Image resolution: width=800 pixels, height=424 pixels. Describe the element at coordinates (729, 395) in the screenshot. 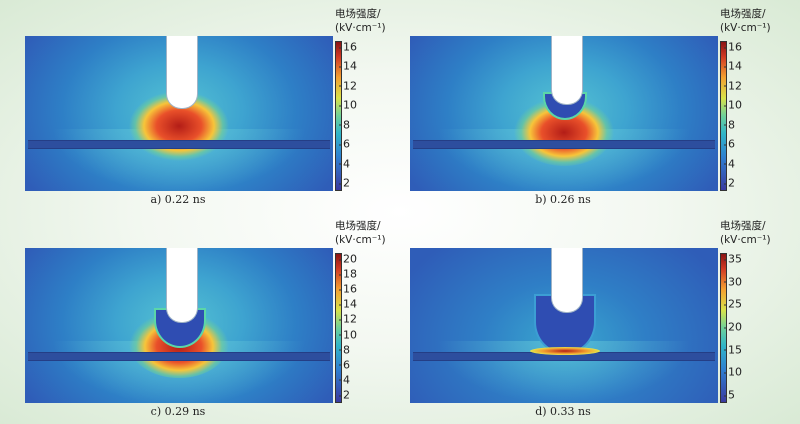

I see `colorbar-tick-label: 5` at that location.